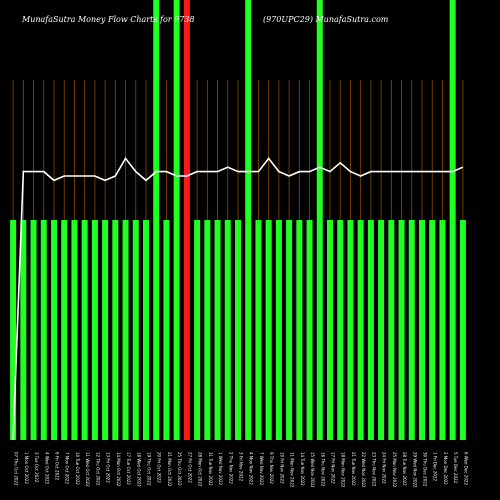  What do you see at coordinates (404, 469) in the screenshot?
I see `x-tick-label: 28 Tue Nov 2022` at bounding box center [404, 469].